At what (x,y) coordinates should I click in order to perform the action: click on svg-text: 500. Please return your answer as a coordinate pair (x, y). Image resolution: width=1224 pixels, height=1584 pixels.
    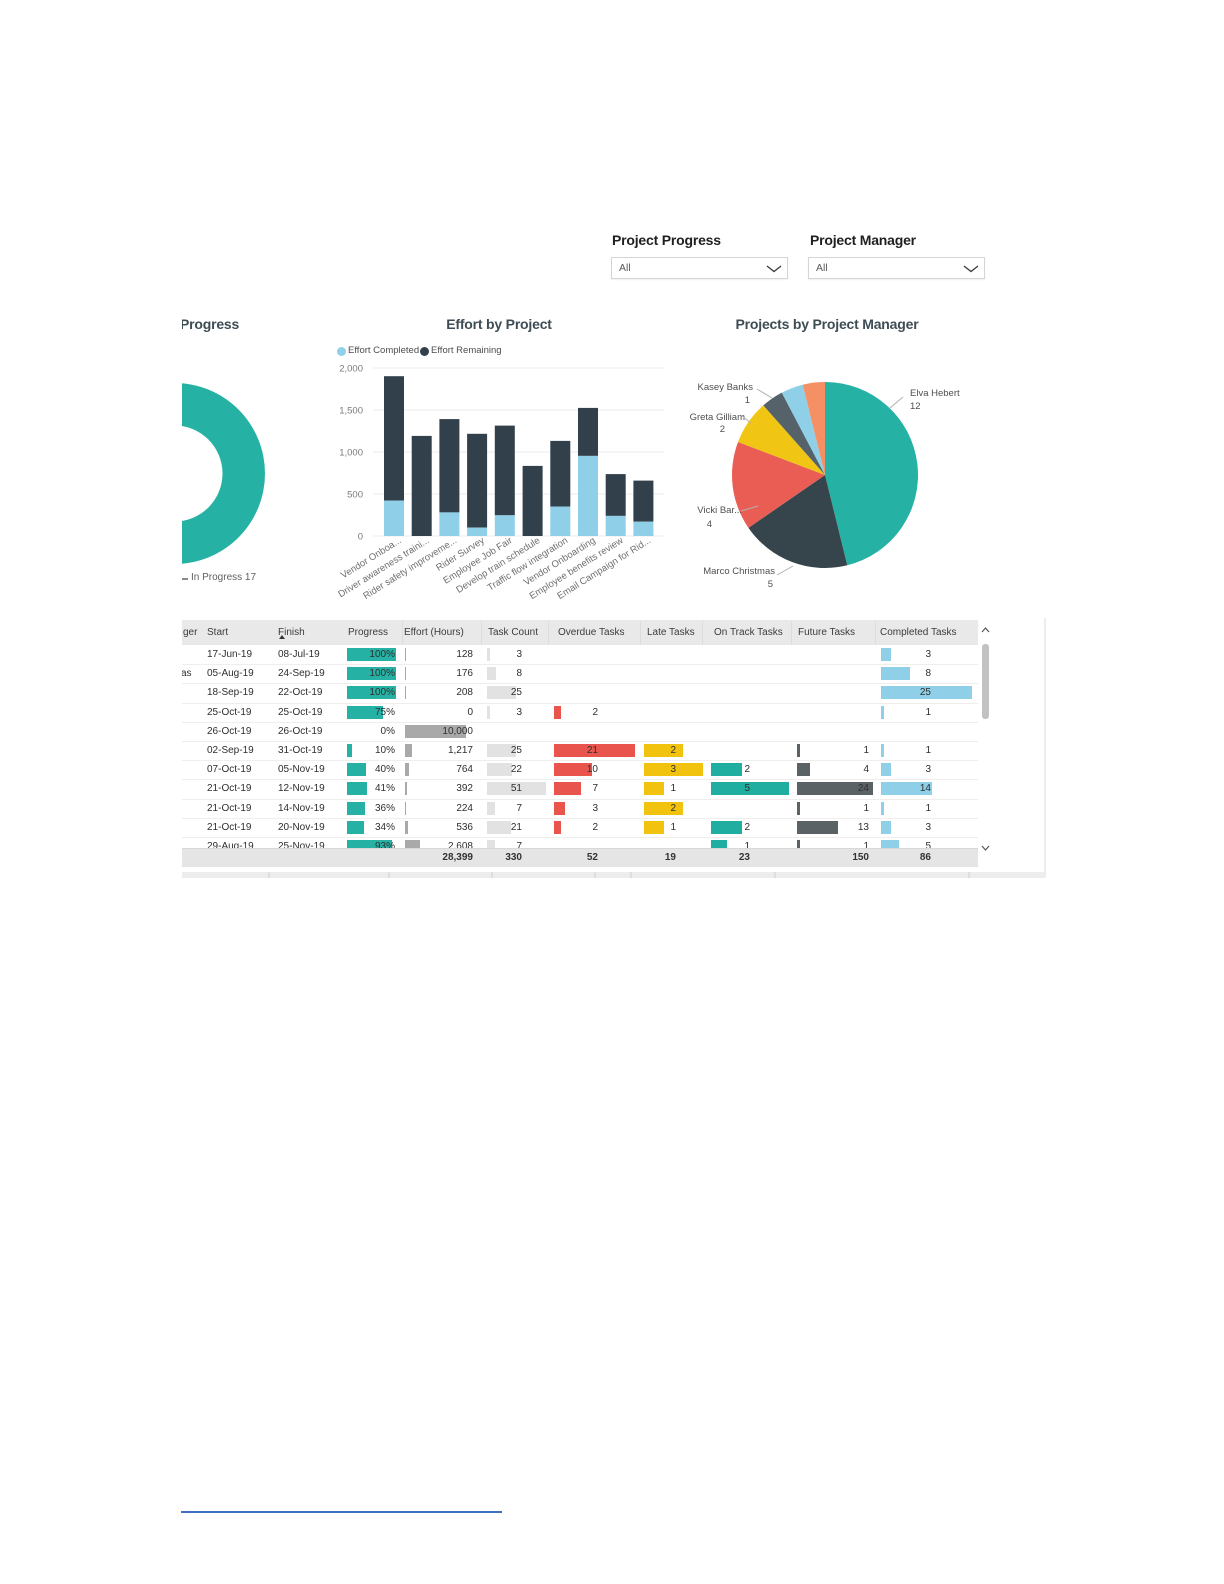
    Looking at the image, I should click on (355, 495).